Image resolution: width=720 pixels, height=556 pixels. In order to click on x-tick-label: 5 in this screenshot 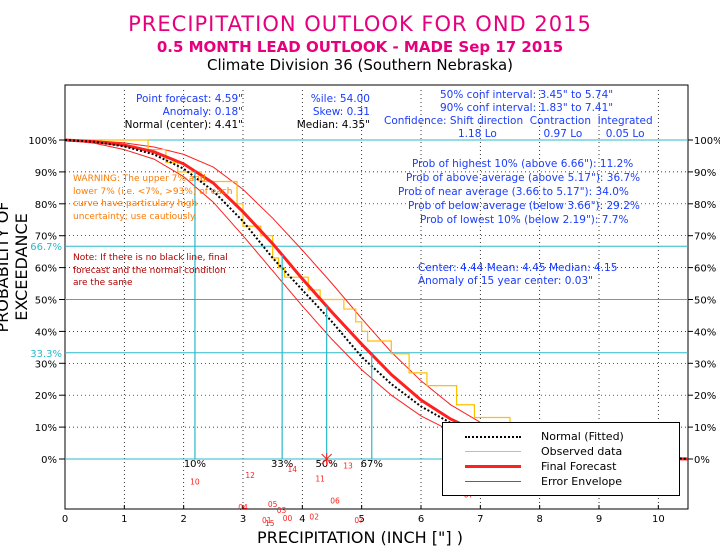, I will do `click(361, 519)`.